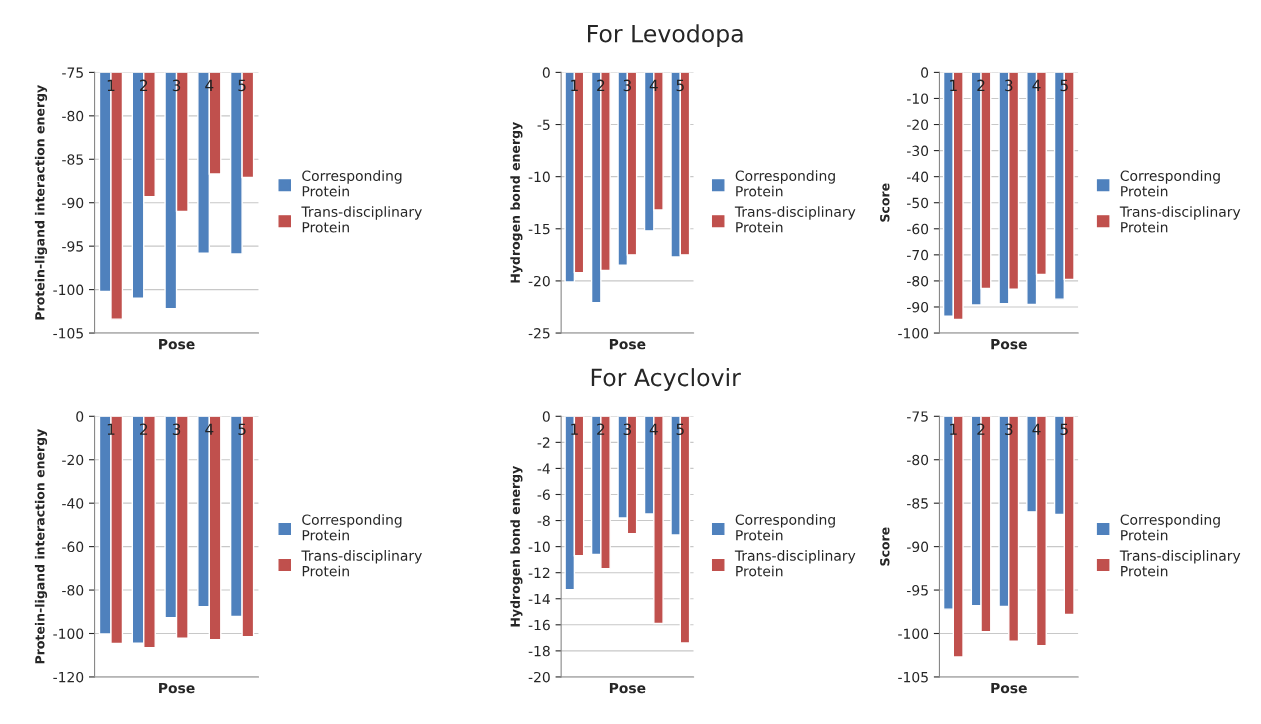  I want to click on y-tick-label: -14, so click(539, 599).